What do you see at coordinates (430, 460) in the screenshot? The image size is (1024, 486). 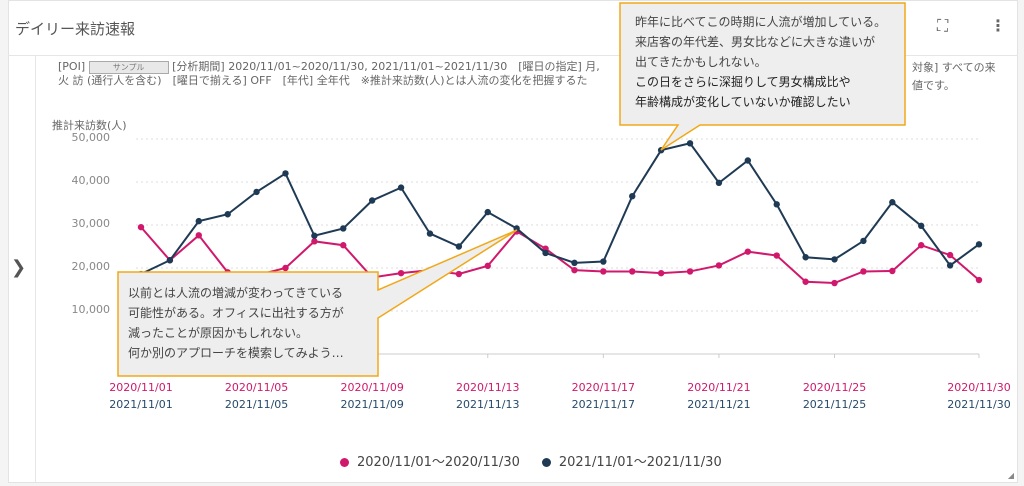 I see `legend-item-2020: 2020/11/01～2020/11/30` at bounding box center [430, 460].